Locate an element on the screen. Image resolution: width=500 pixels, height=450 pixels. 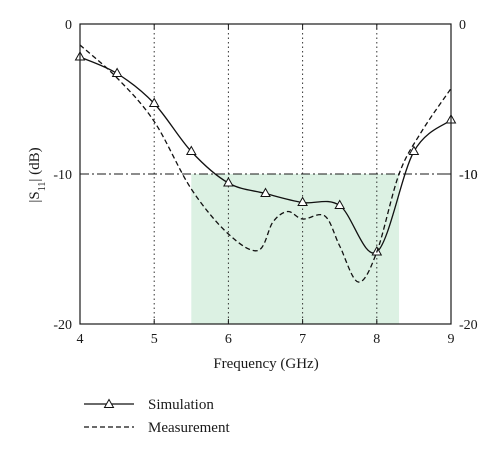
x-tick-label: 9 is located at coordinates (451, 339).